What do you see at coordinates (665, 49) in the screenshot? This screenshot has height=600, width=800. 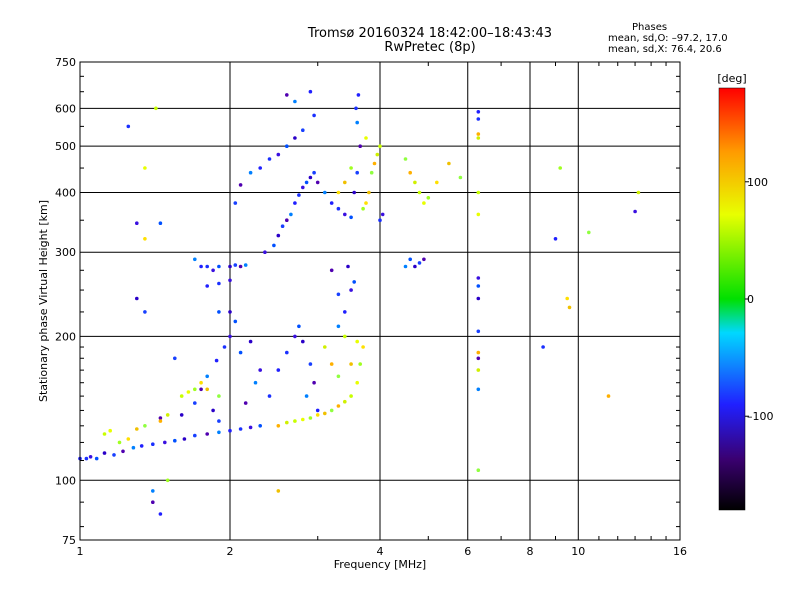 I see `phase-stats-x-mode: mean, sd,X: 76.4, 20.6` at bounding box center [665, 49].